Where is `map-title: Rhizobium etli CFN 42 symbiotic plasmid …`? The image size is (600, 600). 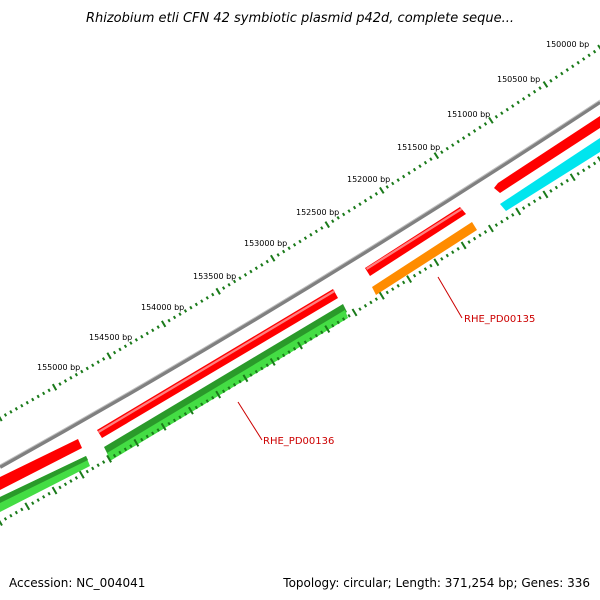
map-title: Rhizobium etli CFN 42 symbiotic plasmid … is located at coordinates (300, 18).